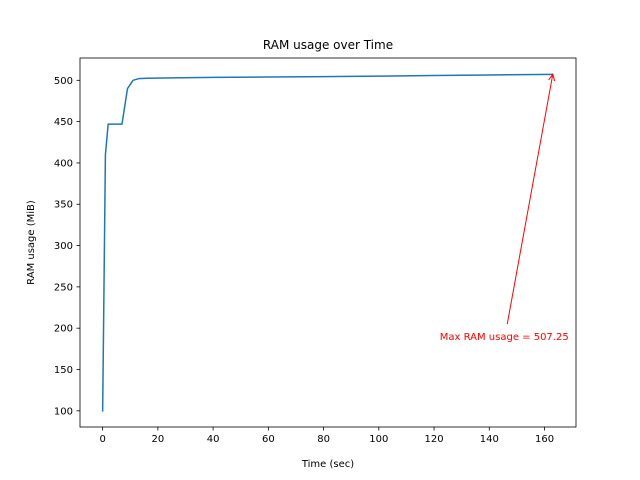 The height and width of the screenshot is (480, 640). I want to click on x-tick-label: 160, so click(544, 439).